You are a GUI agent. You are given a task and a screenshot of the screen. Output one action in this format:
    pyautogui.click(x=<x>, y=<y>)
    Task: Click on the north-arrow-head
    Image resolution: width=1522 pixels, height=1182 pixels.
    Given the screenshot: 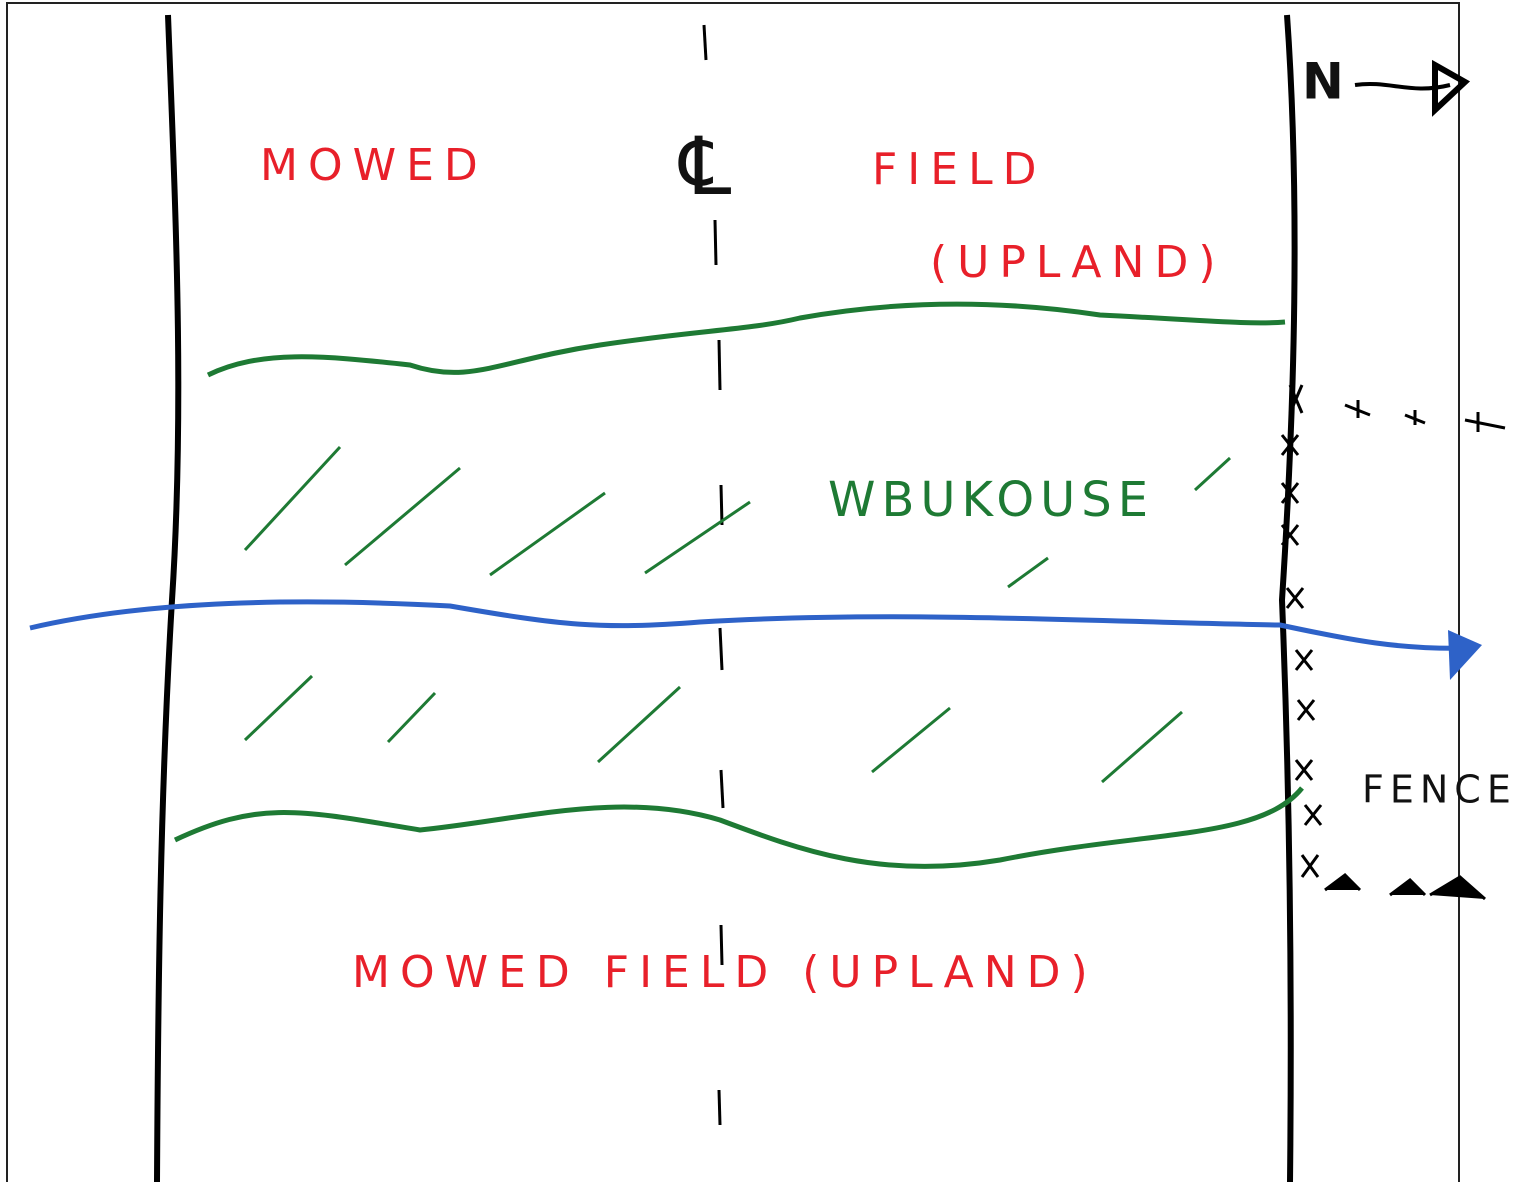 What is the action you would take?
    pyautogui.click(x=1451, y=88)
    